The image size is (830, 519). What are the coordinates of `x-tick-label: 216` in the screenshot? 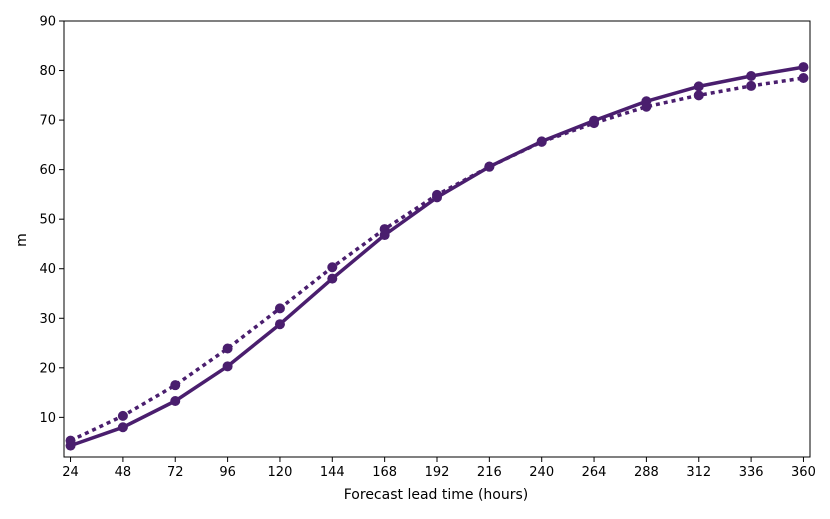 It's located at (489, 472).